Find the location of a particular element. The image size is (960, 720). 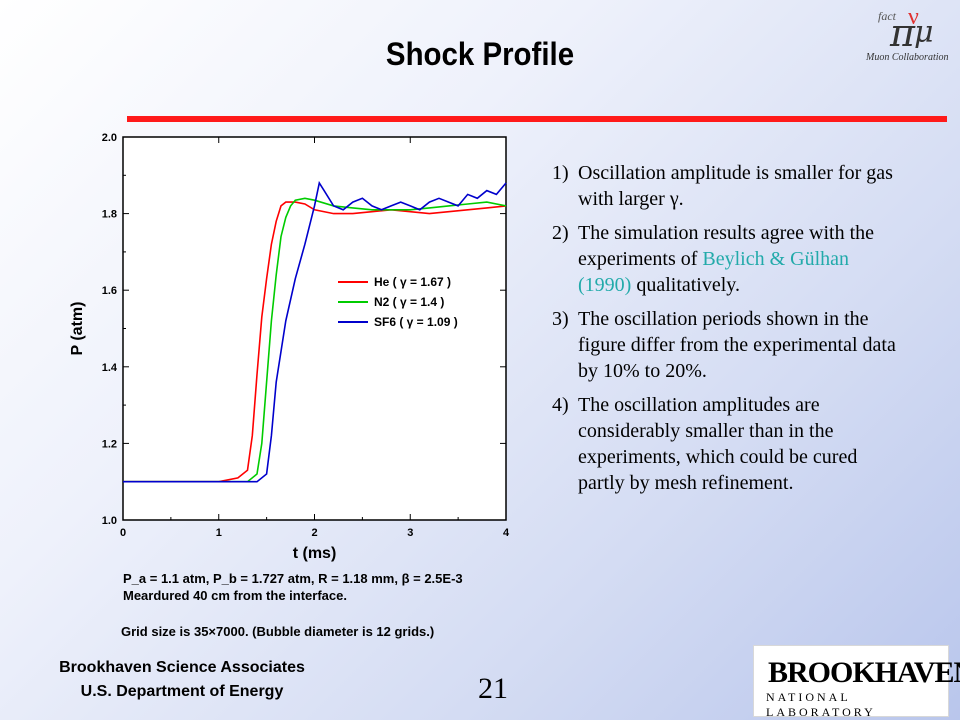

footer-dept: U.S. Department of Energy is located at coordinates (182, 691).